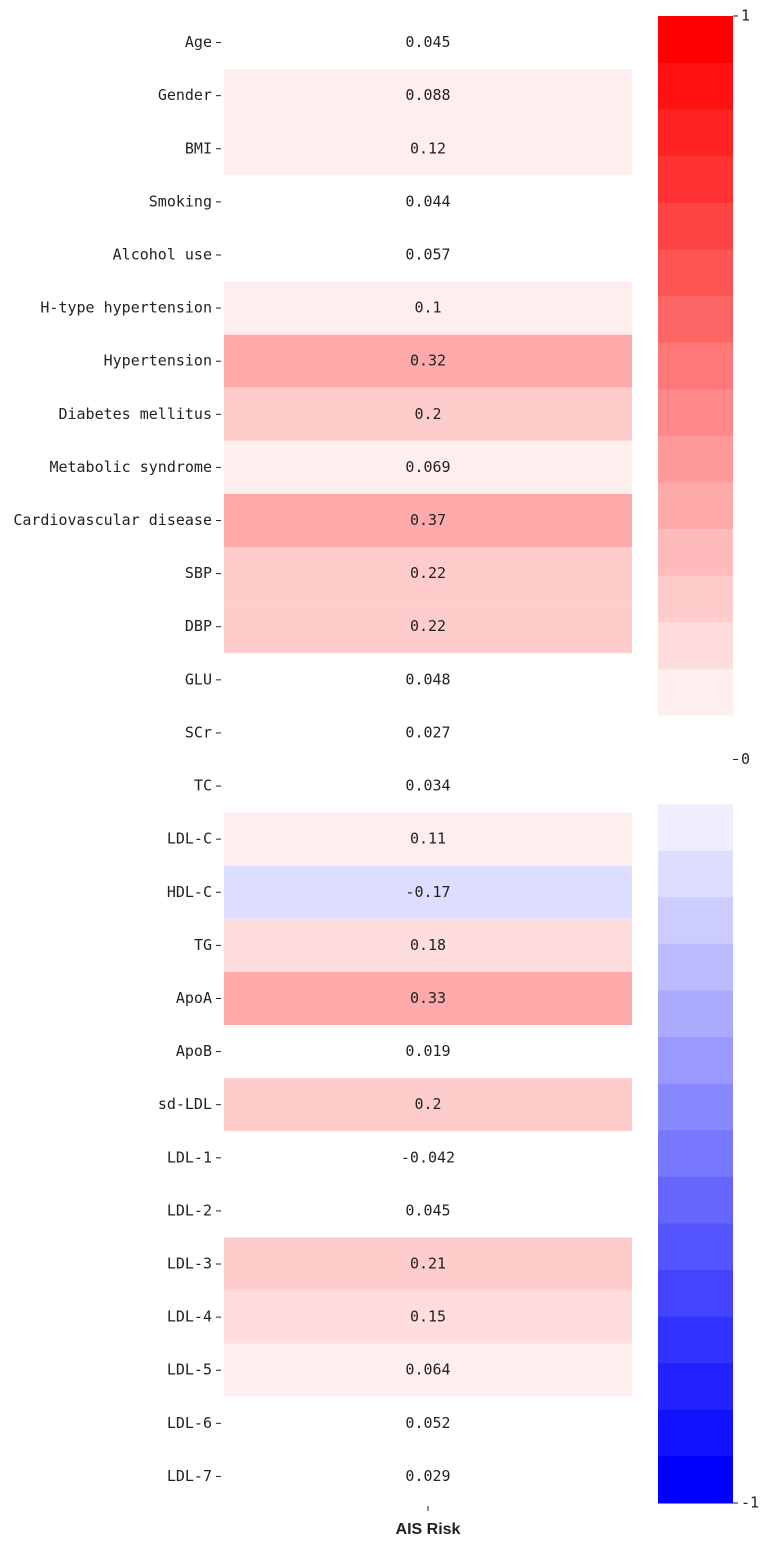 This screenshot has width=764, height=1543. I want to click on y-tick-label: LDL-3, so click(189, 1264).